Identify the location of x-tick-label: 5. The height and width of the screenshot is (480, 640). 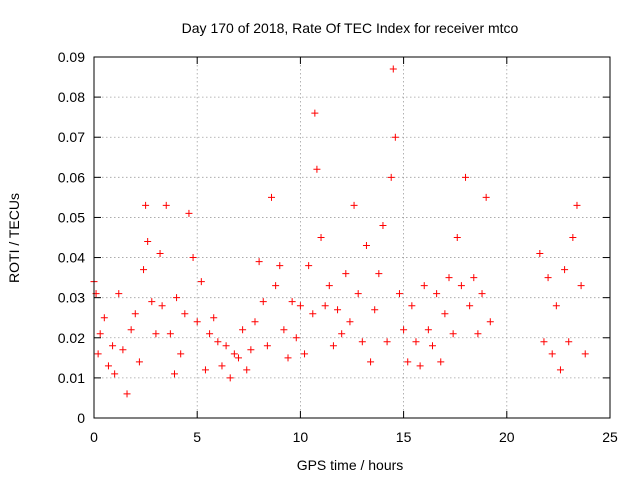
(197, 437).